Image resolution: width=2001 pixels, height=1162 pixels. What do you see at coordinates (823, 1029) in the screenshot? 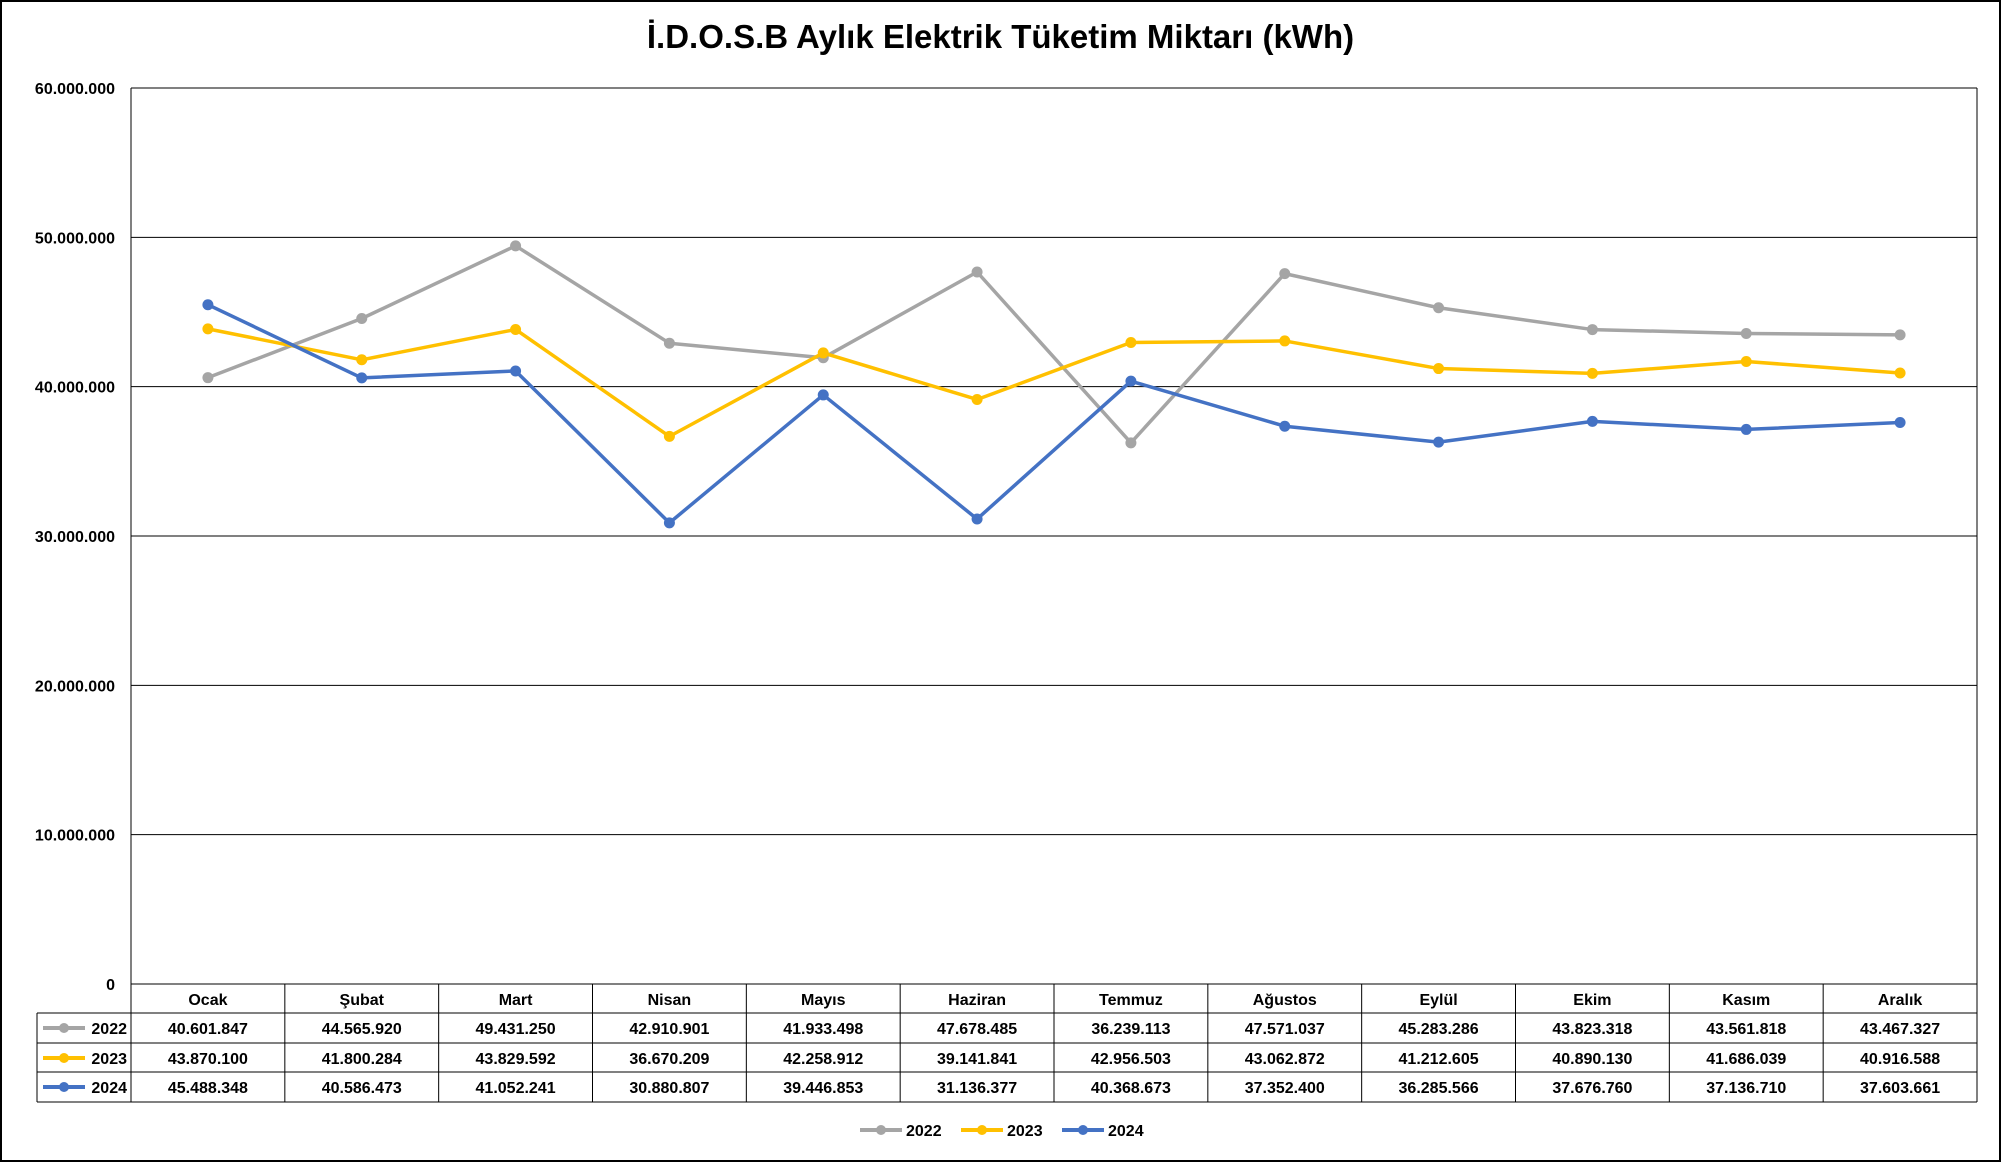
I see `table-cell: 41.933.498` at bounding box center [823, 1029].